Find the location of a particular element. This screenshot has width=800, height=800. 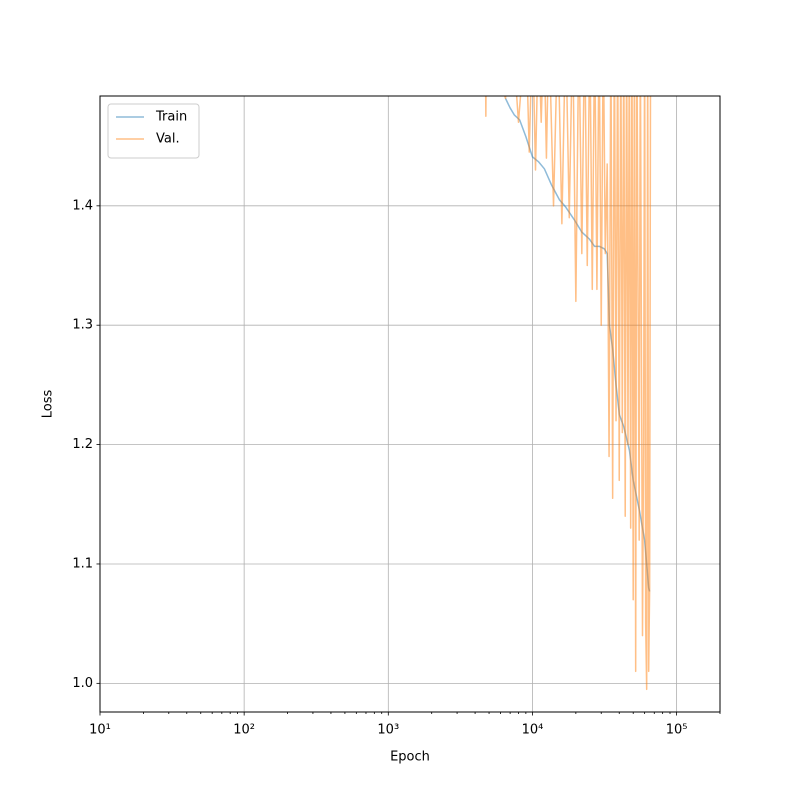

legend-label: Val. is located at coordinates (168, 139).